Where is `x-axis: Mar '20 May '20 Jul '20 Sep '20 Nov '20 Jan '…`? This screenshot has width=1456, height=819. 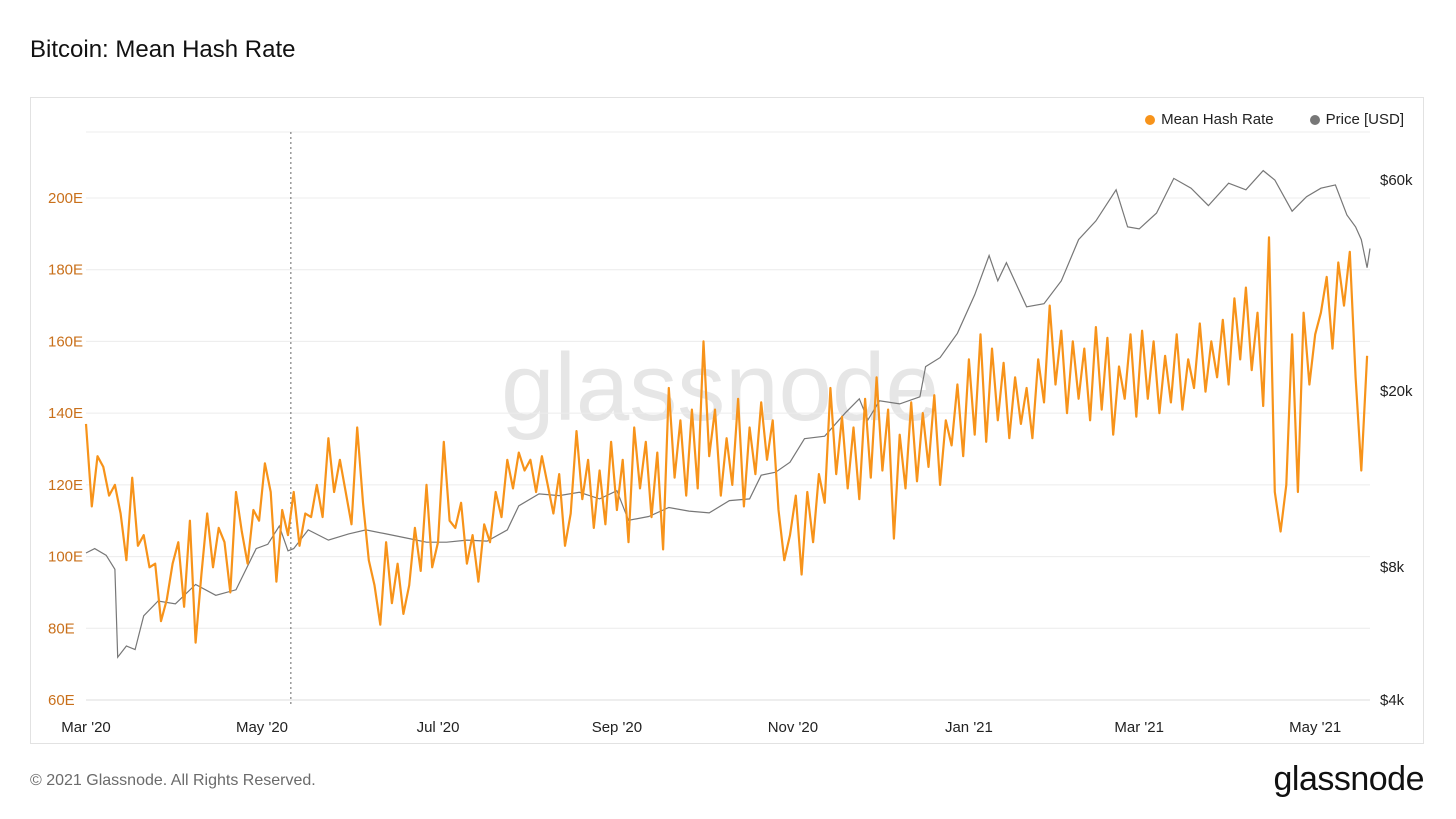 x-axis: Mar '20 May '20 Jul '20 Sep '20 Nov '20 Jan '… is located at coordinates (701, 727).